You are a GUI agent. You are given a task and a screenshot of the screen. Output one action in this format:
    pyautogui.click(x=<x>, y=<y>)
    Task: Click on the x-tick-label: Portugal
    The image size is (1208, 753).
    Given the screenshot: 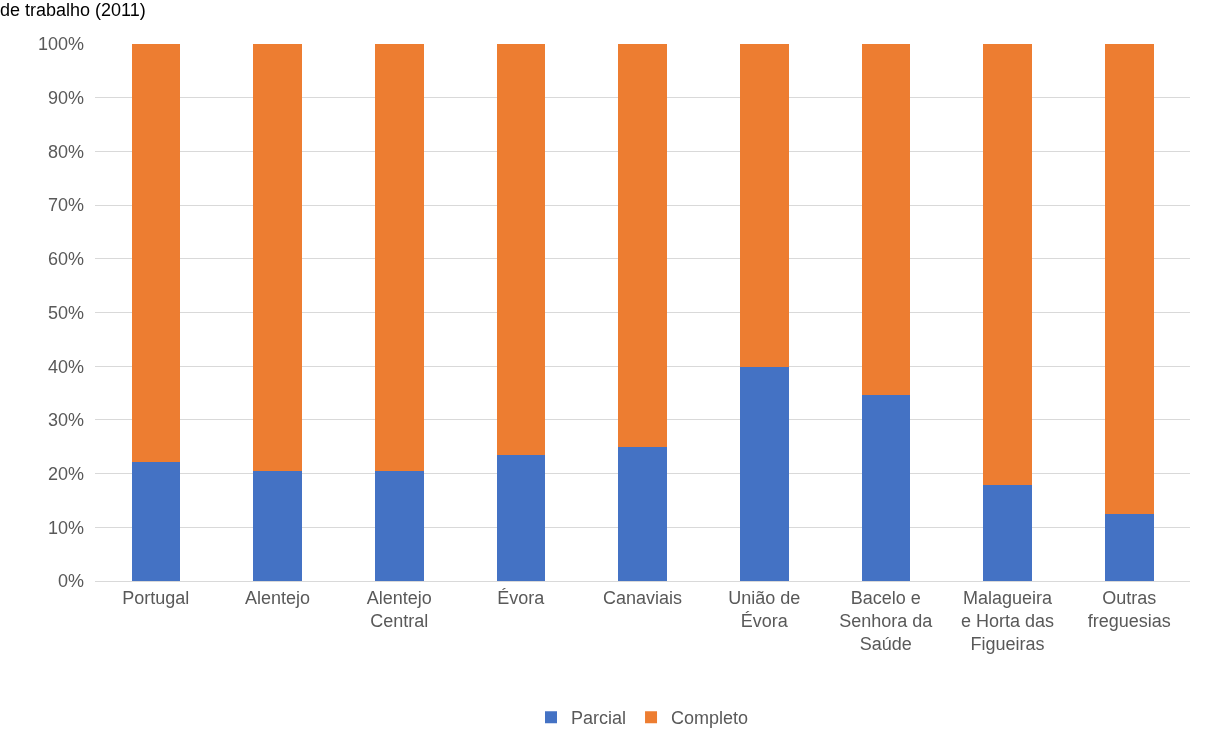 What is the action you would take?
    pyautogui.click(x=156, y=597)
    